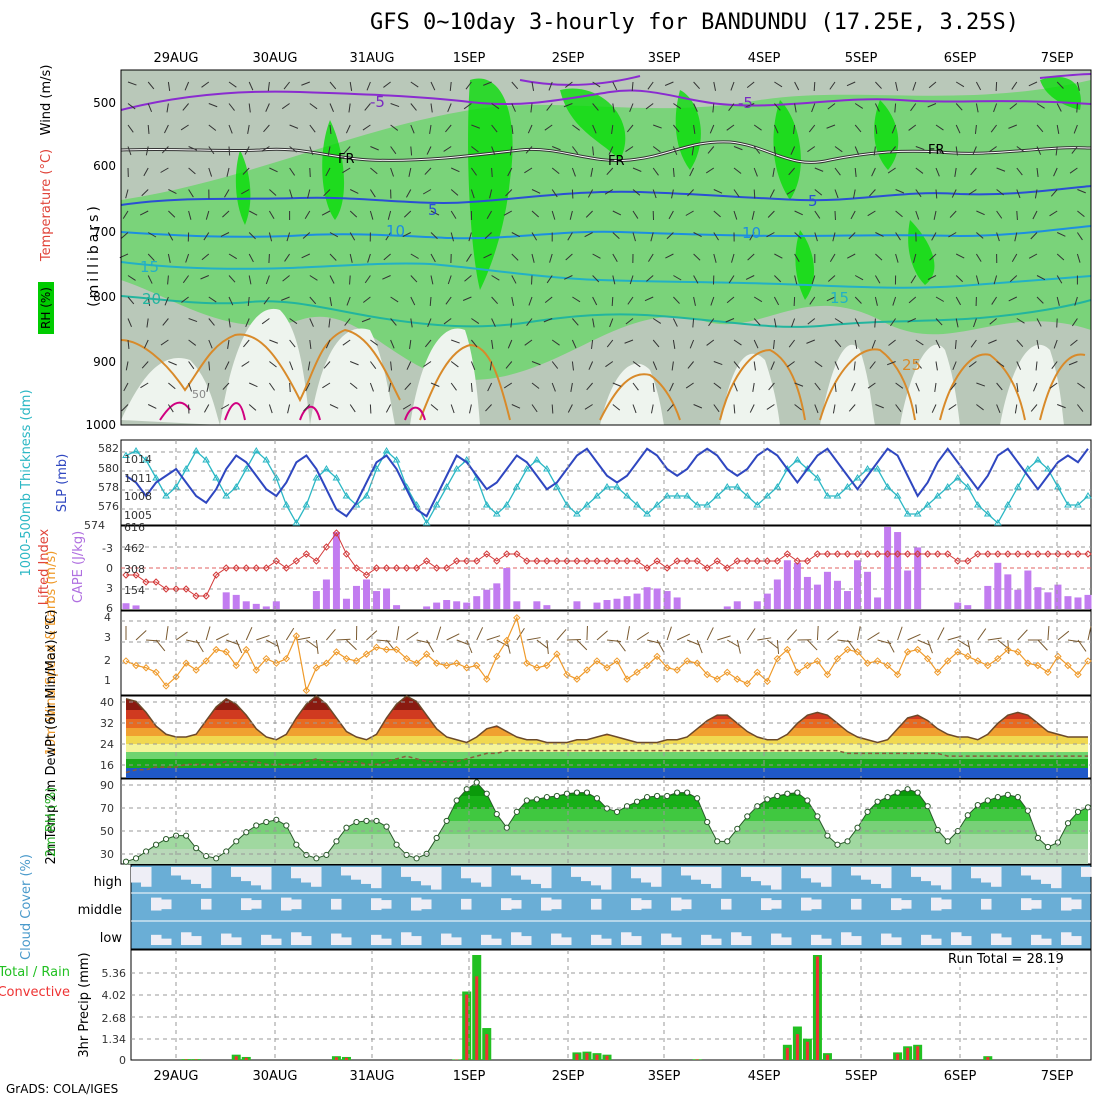 The height and width of the screenshot is (1100, 1100). I want to click on cape-bars, so click(607, 567).